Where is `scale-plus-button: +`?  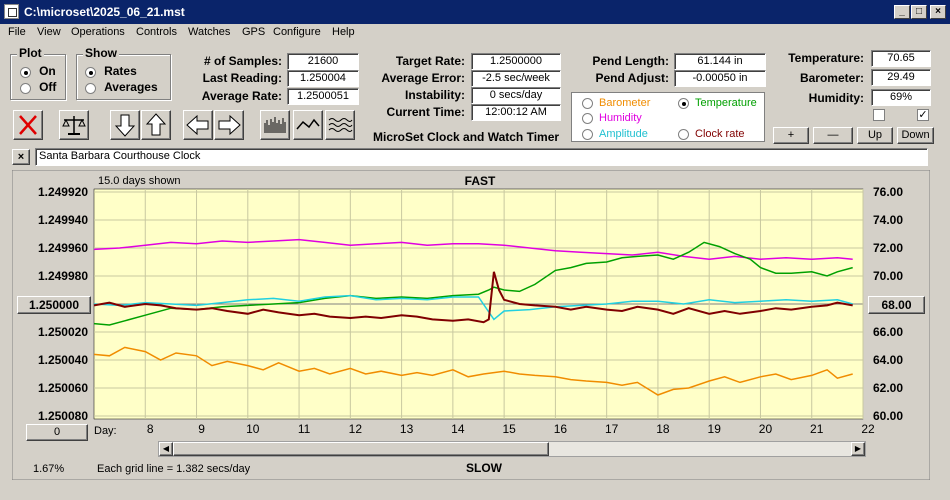
scale-plus-button: + is located at coordinates (791, 135).